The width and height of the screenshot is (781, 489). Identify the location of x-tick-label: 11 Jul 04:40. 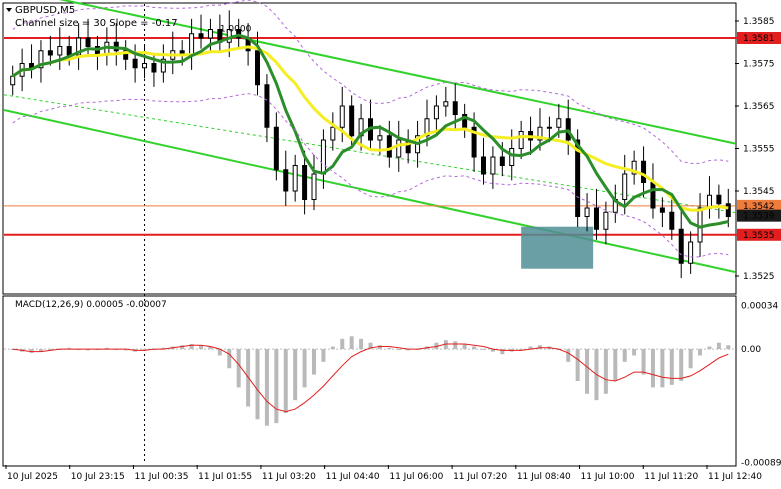
(353, 477).